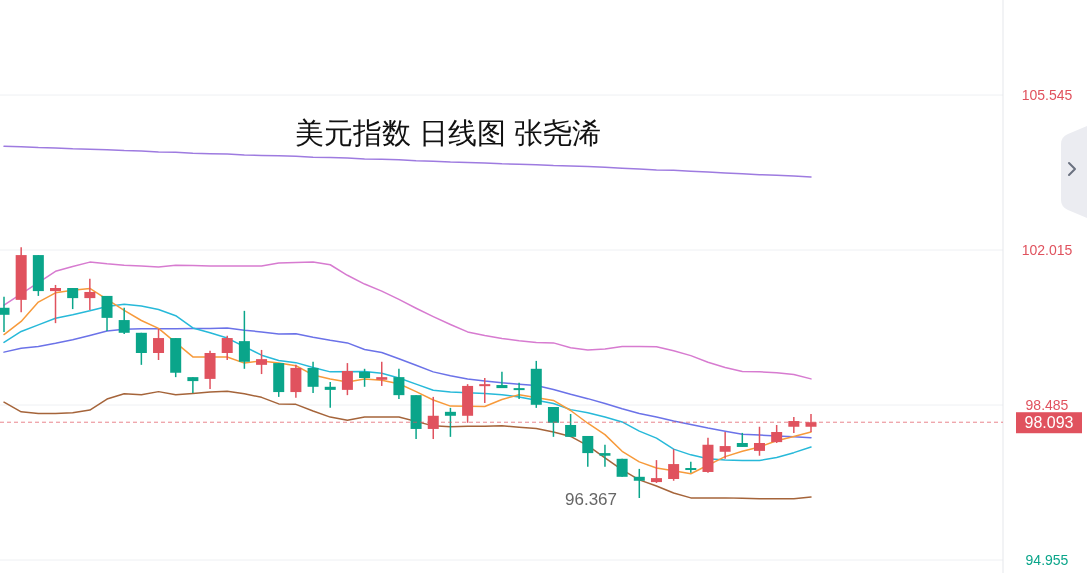  Describe the element at coordinates (448, 133) in the screenshot. I see `text: 美元指数 日线图 张尧浠` at that location.